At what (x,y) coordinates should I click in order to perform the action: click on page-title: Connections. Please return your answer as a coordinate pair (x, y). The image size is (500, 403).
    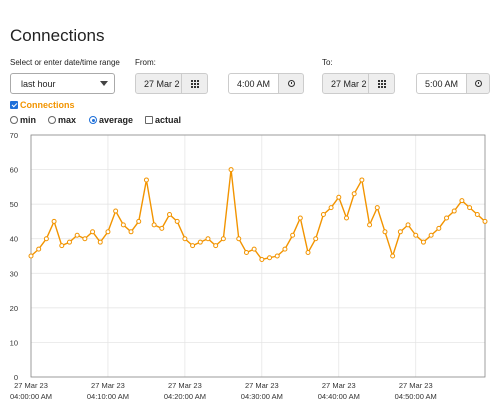
    Looking at the image, I should click on (57, 35).